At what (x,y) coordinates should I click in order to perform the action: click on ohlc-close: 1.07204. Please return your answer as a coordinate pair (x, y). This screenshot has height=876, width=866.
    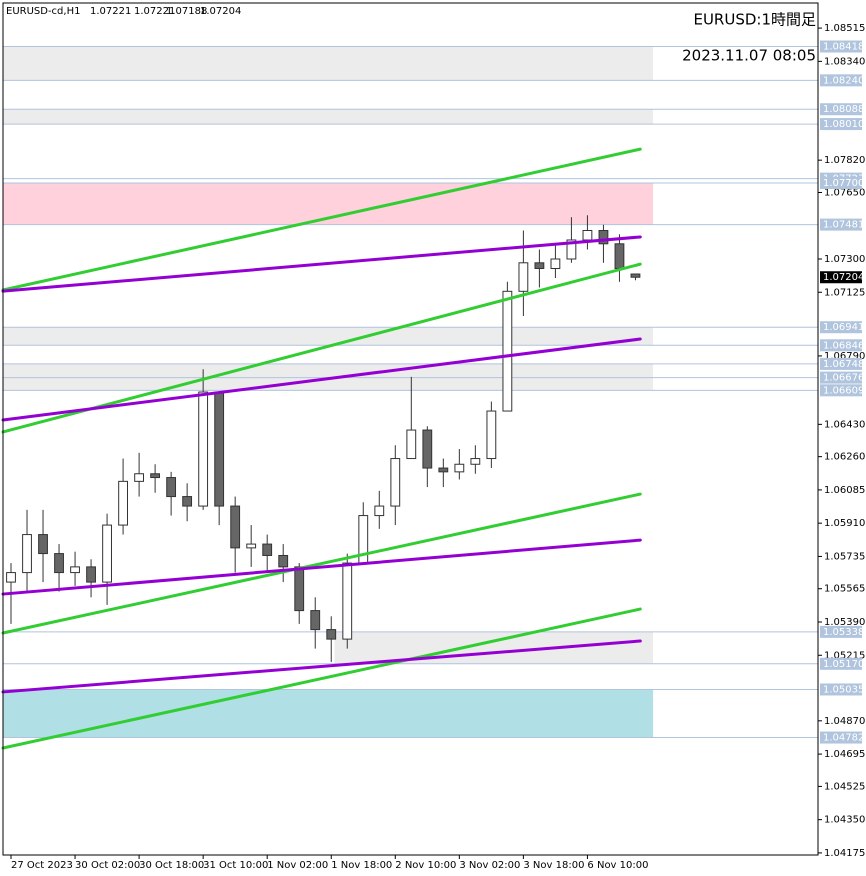
    Looking at the image, I should click on (220, 11).